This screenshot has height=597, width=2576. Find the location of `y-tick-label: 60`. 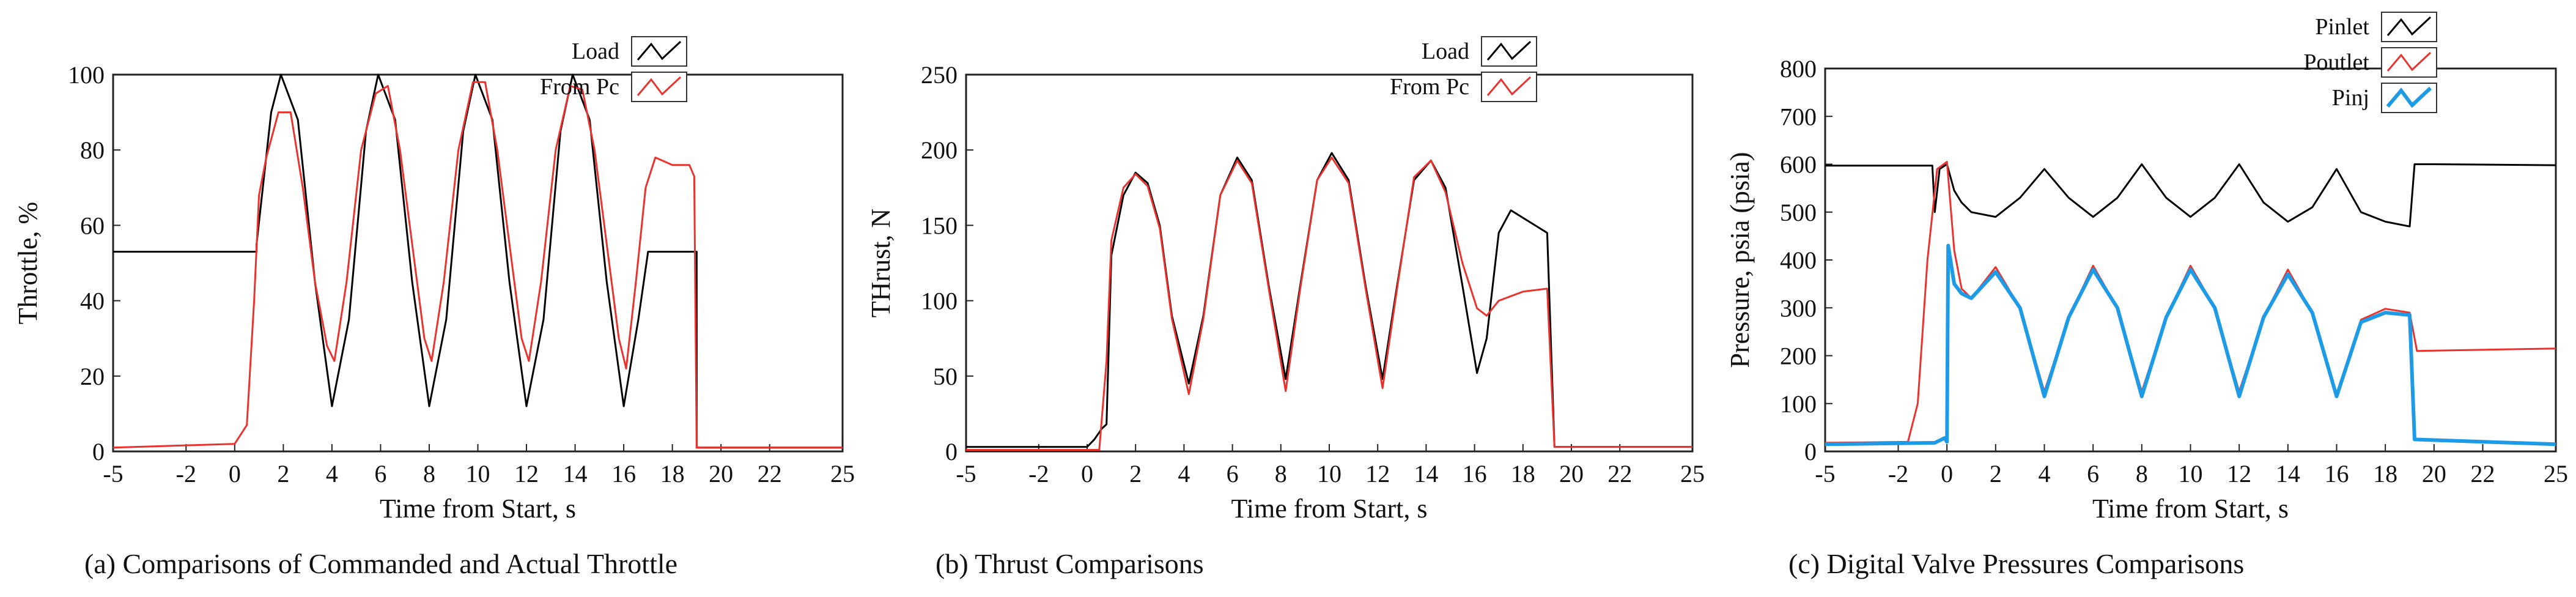

y-tick-label: 60 is located at coordinates (92, 226).